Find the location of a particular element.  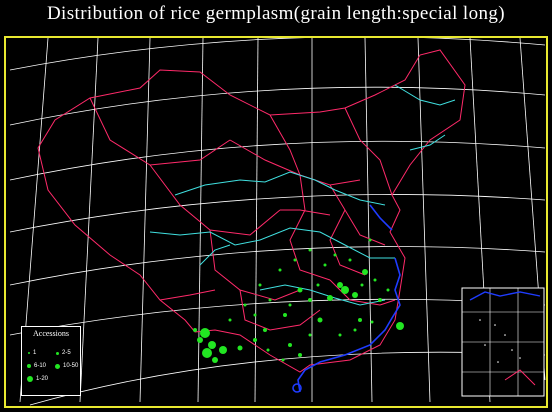

legend-item-5: 1-20 is located at coordinates (37, 379).